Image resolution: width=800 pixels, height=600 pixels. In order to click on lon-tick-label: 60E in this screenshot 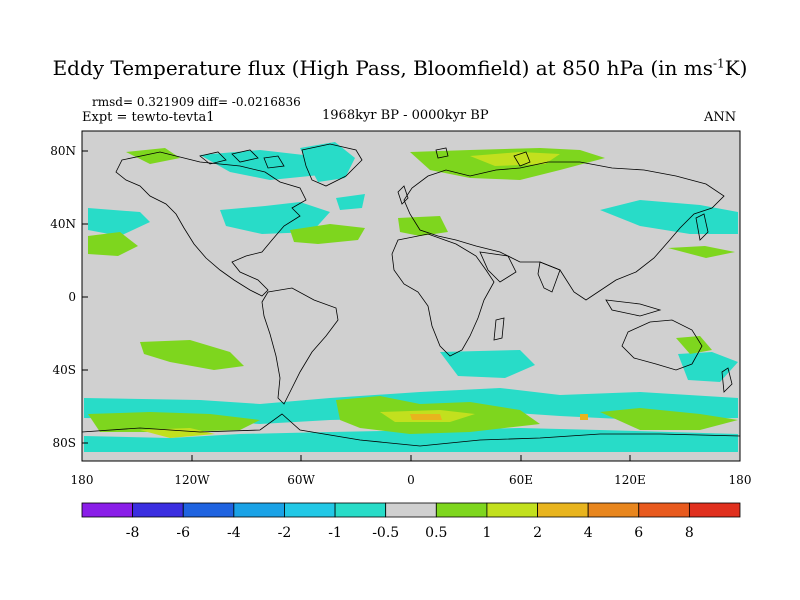, I will do `click(521, 480)`.